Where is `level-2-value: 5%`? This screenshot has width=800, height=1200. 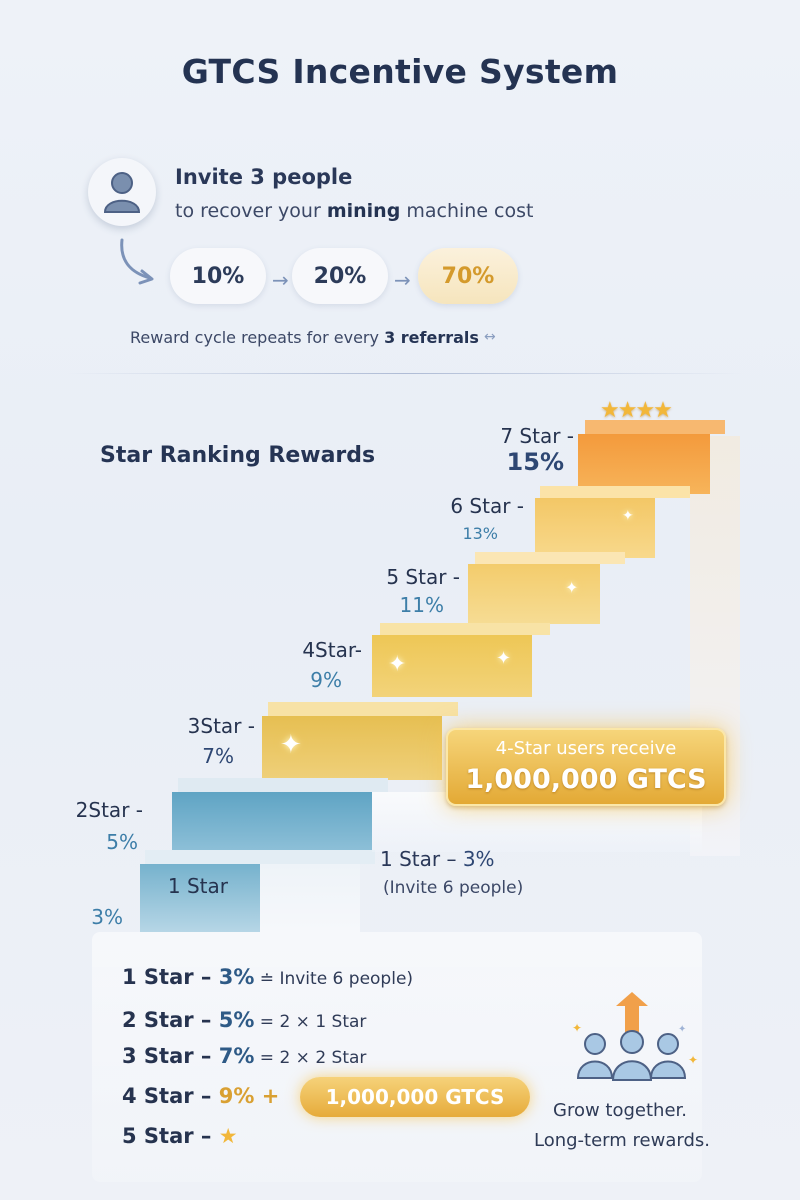 level-2-value: 5% is located at coordinates (122, 842).